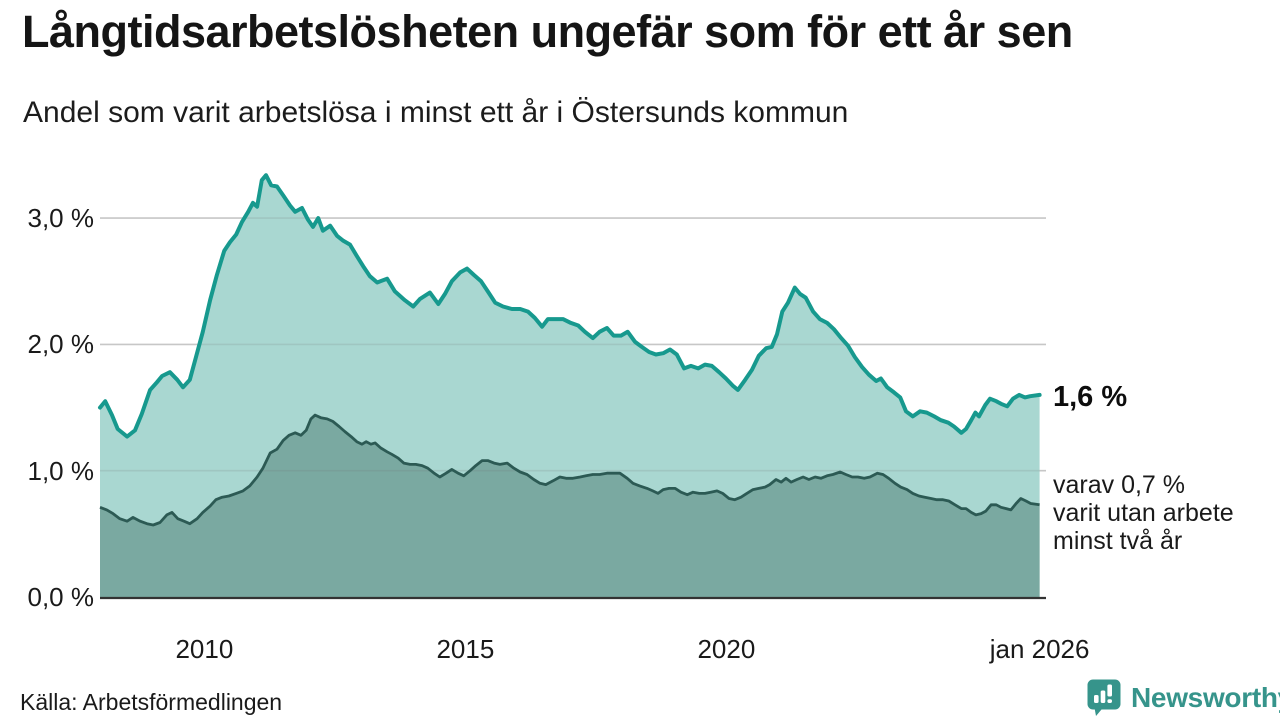 This screenshot has width=1280, height=720. I want to click on y-tick-label: 0,0 %, so click(61, 597).